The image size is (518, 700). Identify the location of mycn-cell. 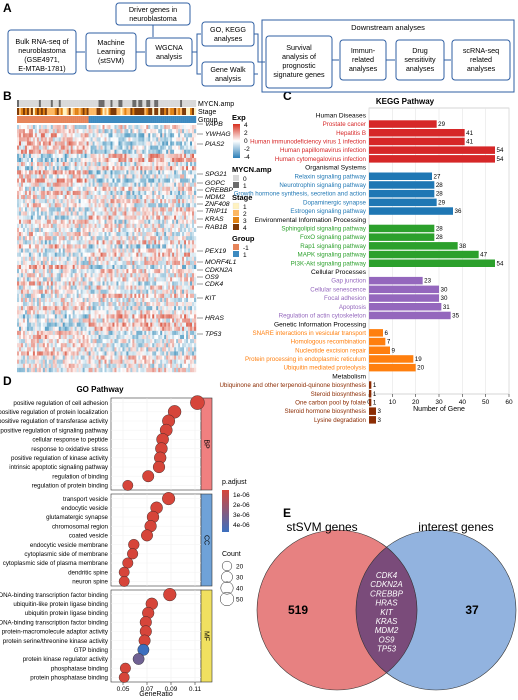
(32, 103).